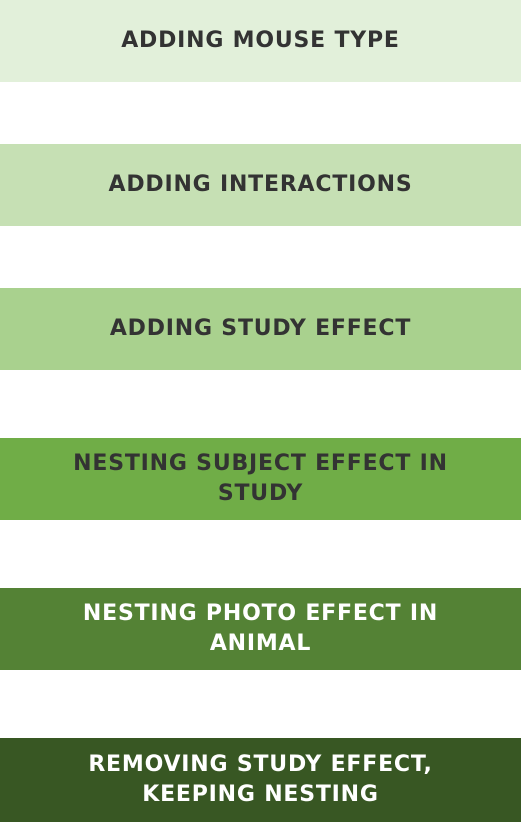 This screenshot has width=521, height=822. What do you see at coordinates (260, 185) in the screenshot?
I see `step-adding-interactions: ADDING INTERACTIONS` at bounding box center [260, 185].